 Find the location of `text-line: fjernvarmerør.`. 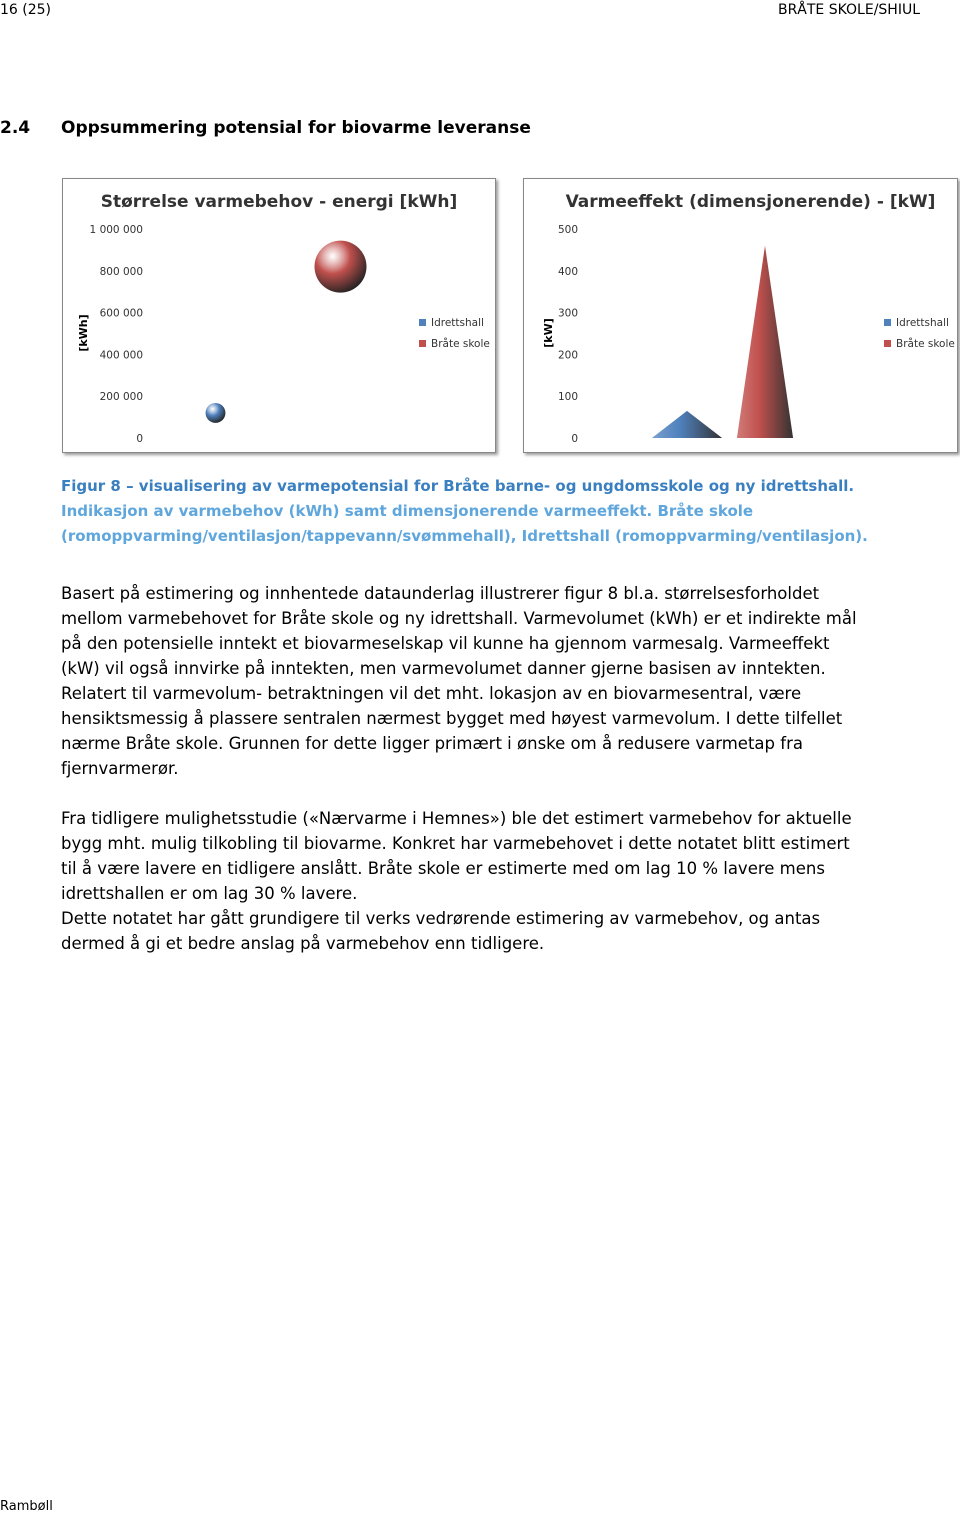

text-line: fjernvarmerør. is located at coordinates (120, 768).